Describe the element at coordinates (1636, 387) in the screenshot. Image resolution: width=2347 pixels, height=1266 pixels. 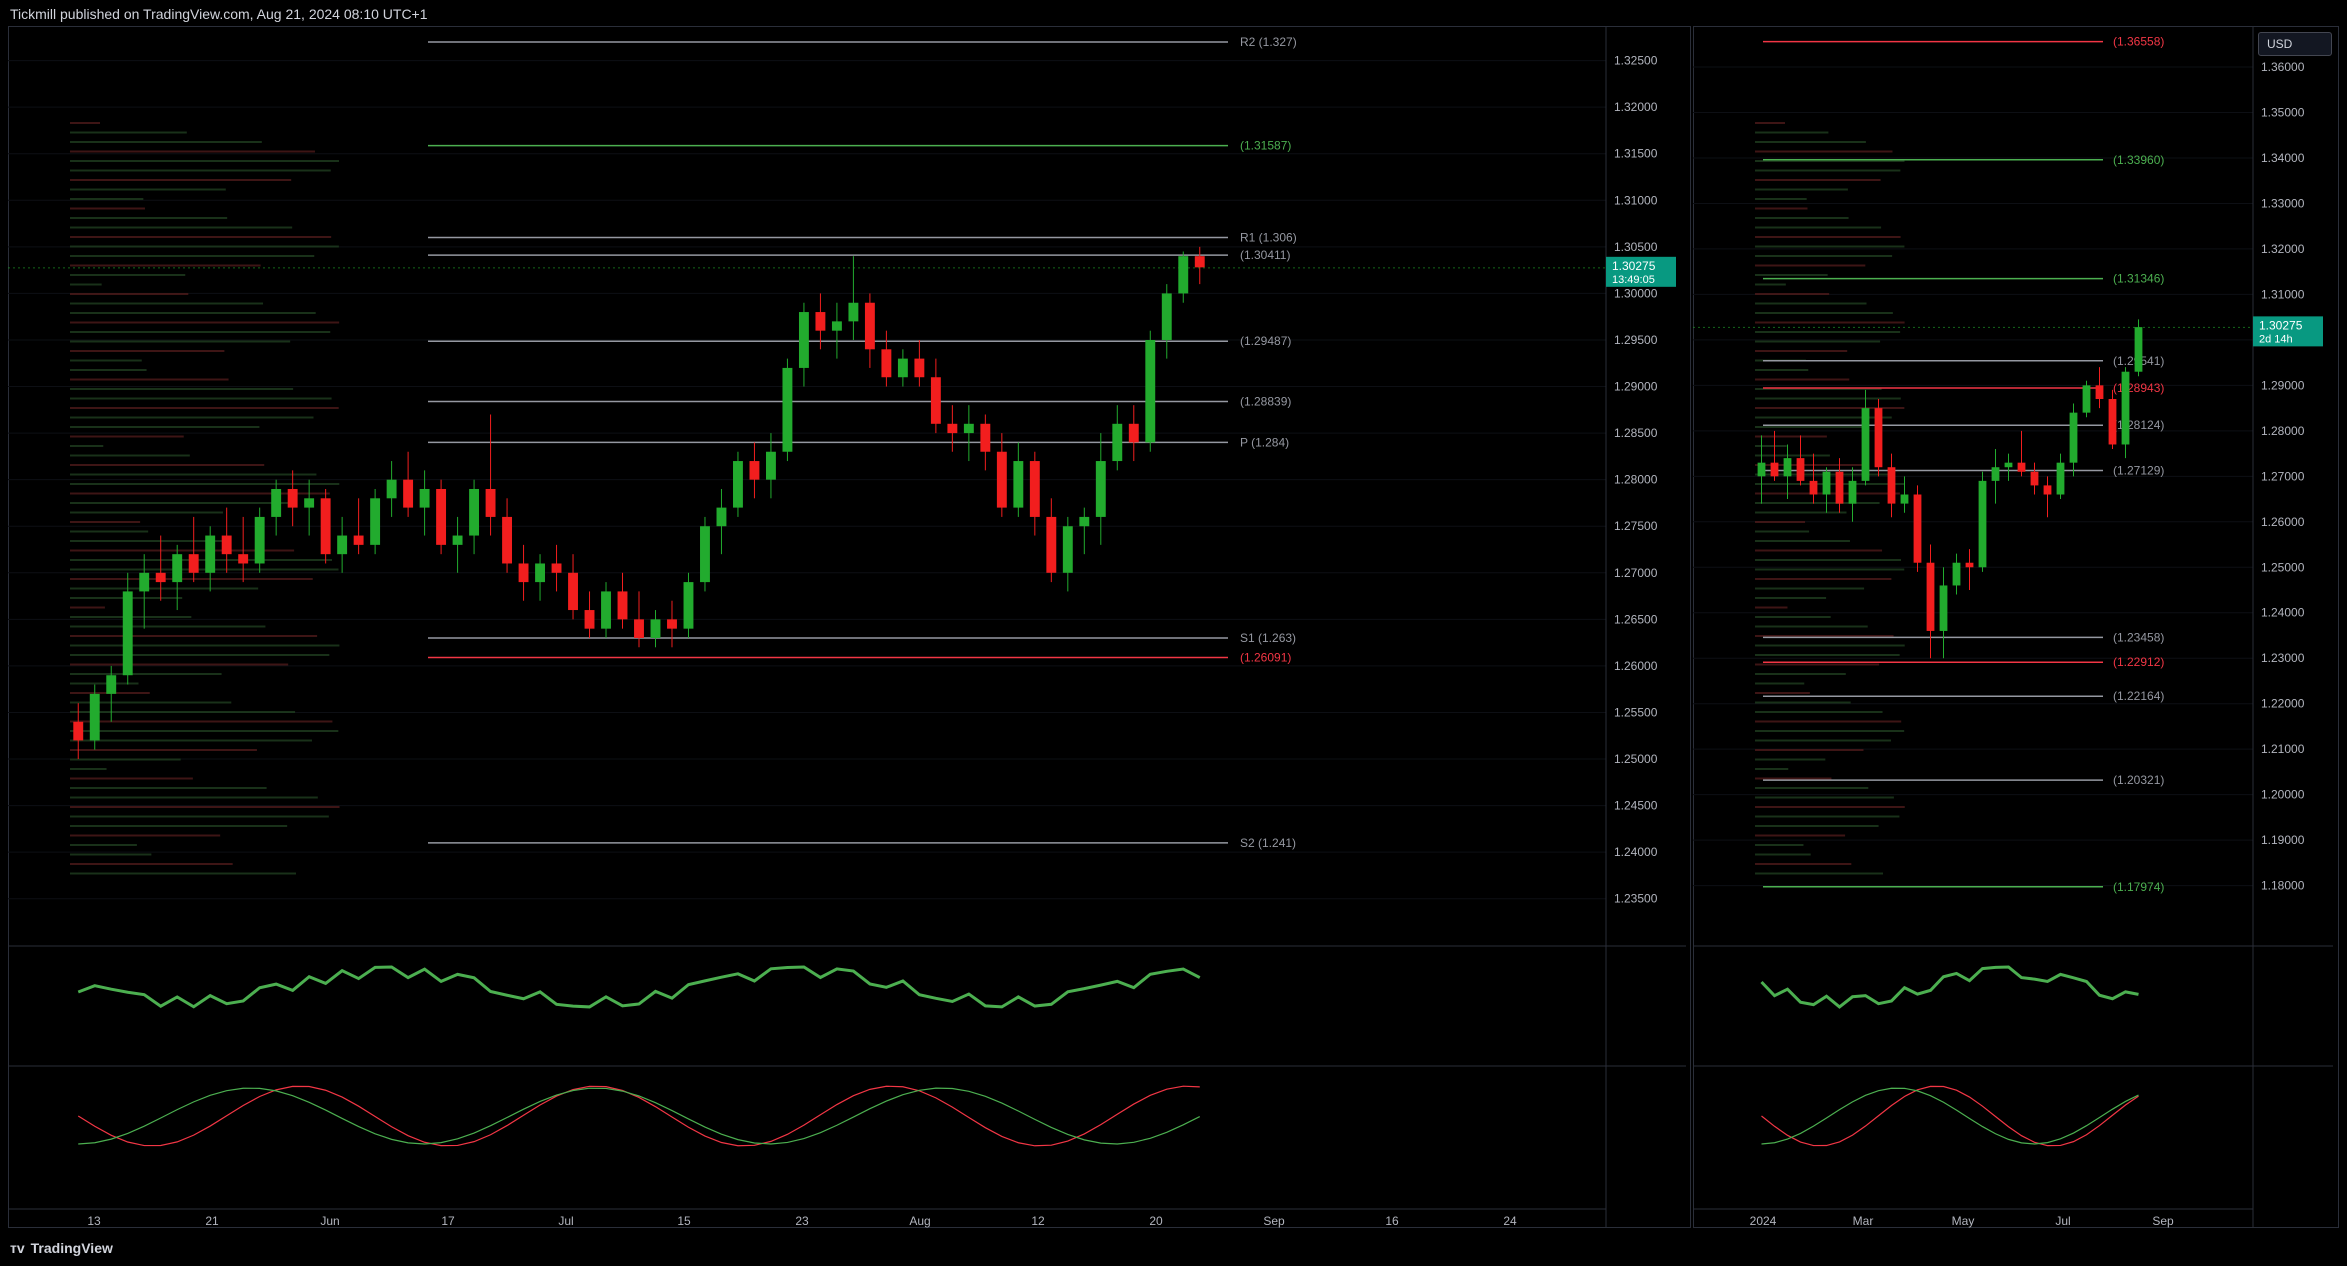
I see `y-tick-label: 1.29000` at that location.